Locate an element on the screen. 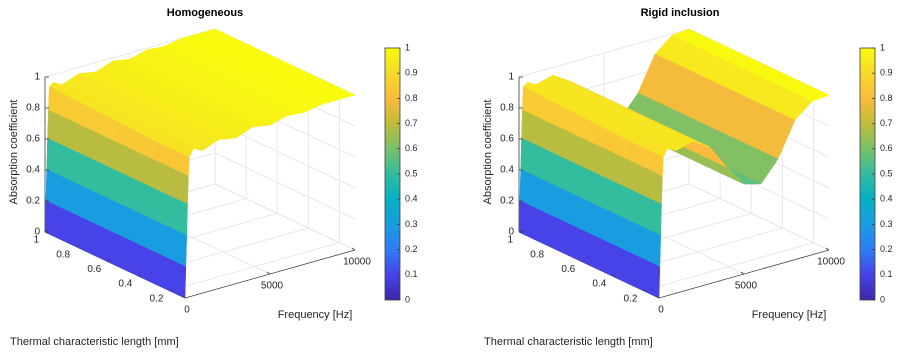 The image size is (903, 352). chart-title: Homogeneous is located at coordinates (205, 13).